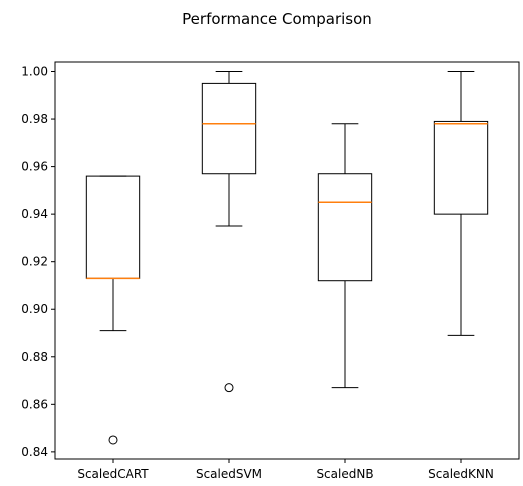  Describe the element at coordinates (344, 474) in the screenshot. I see `x-tick-label: ScaledNB` at that location.